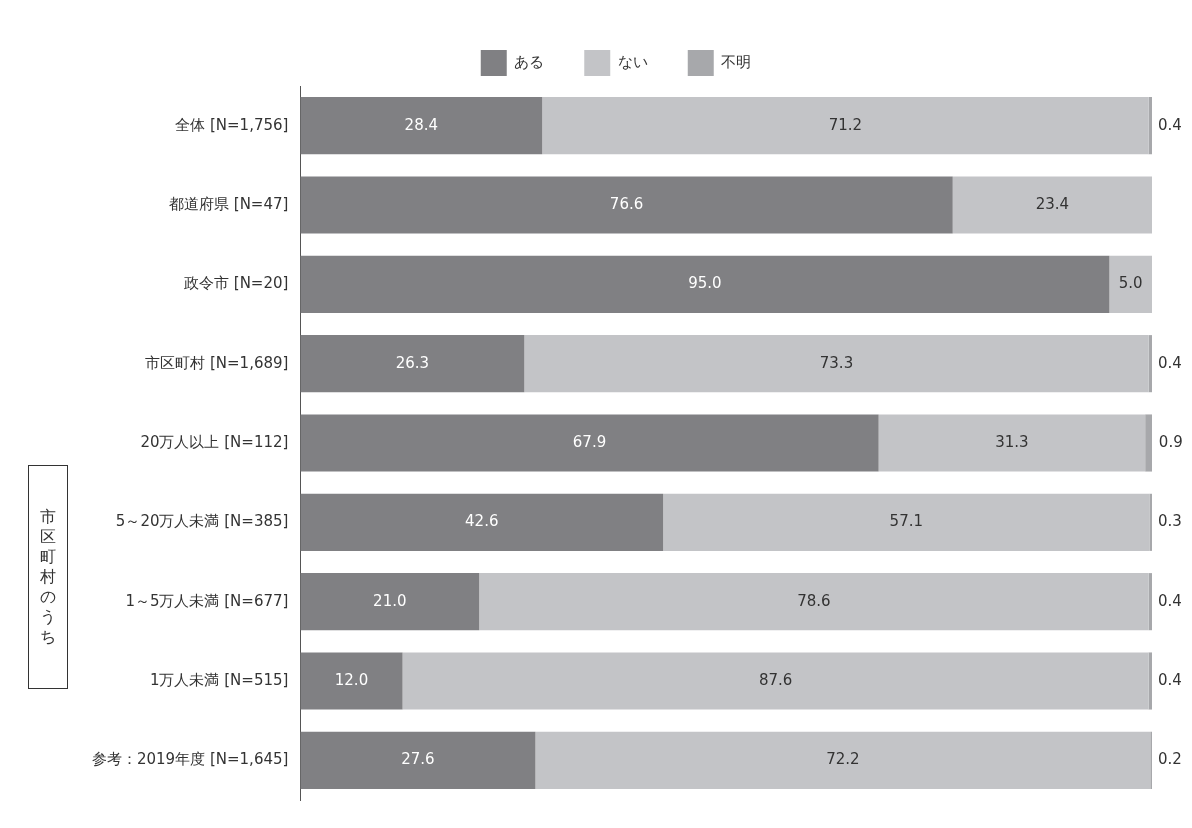  I want to click on y-tick-label: 1～5万人未満 [N=677], so click(207, 600).